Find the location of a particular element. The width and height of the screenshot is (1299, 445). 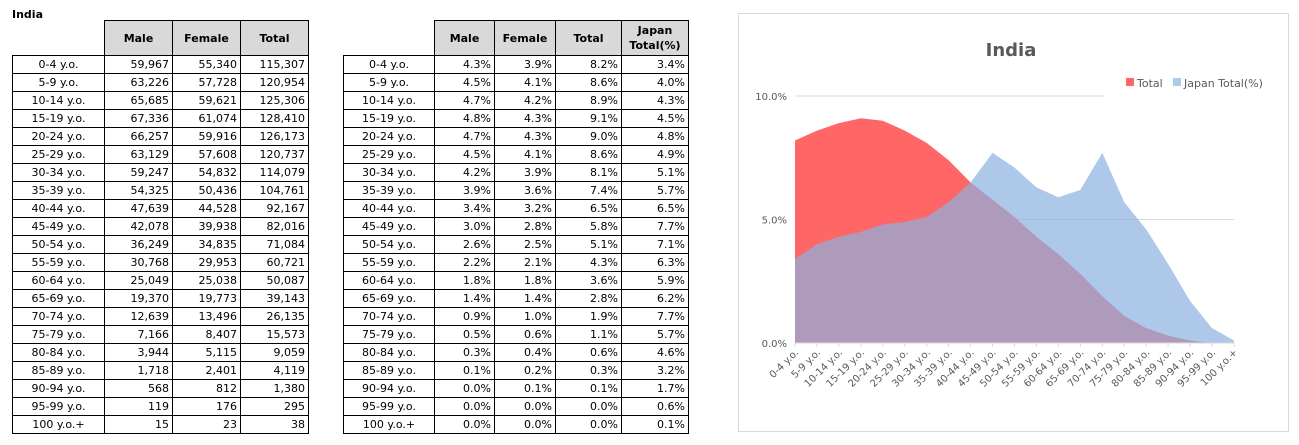

value-cell: 66,257 is located at coordinates (138, 136).